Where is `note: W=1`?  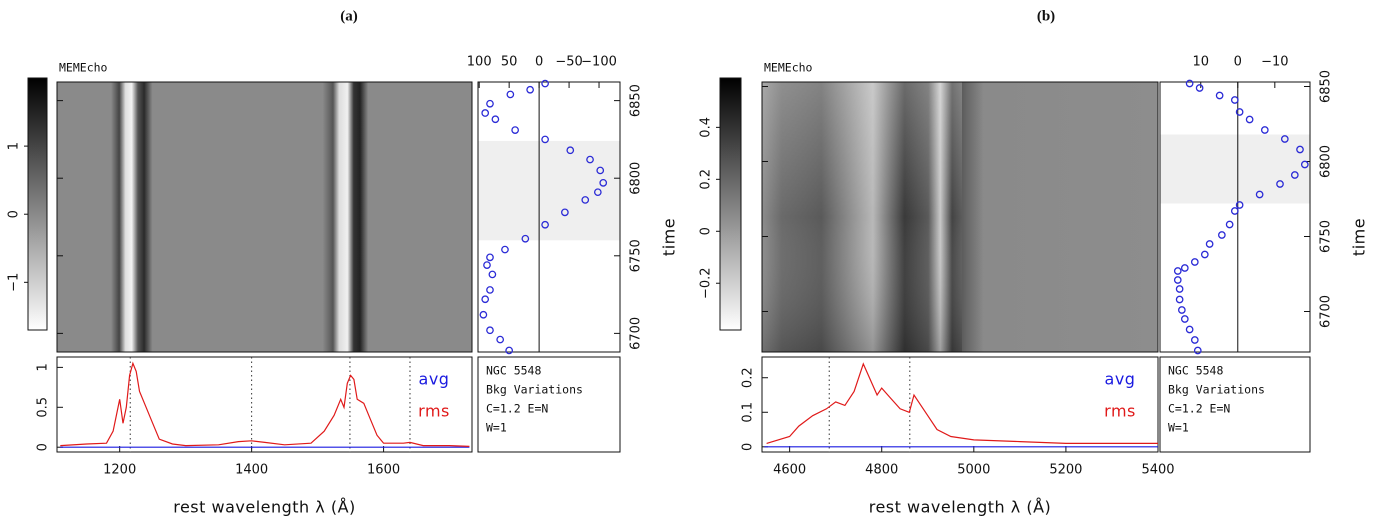
note: W=1 is located at coordinates (496, 428).